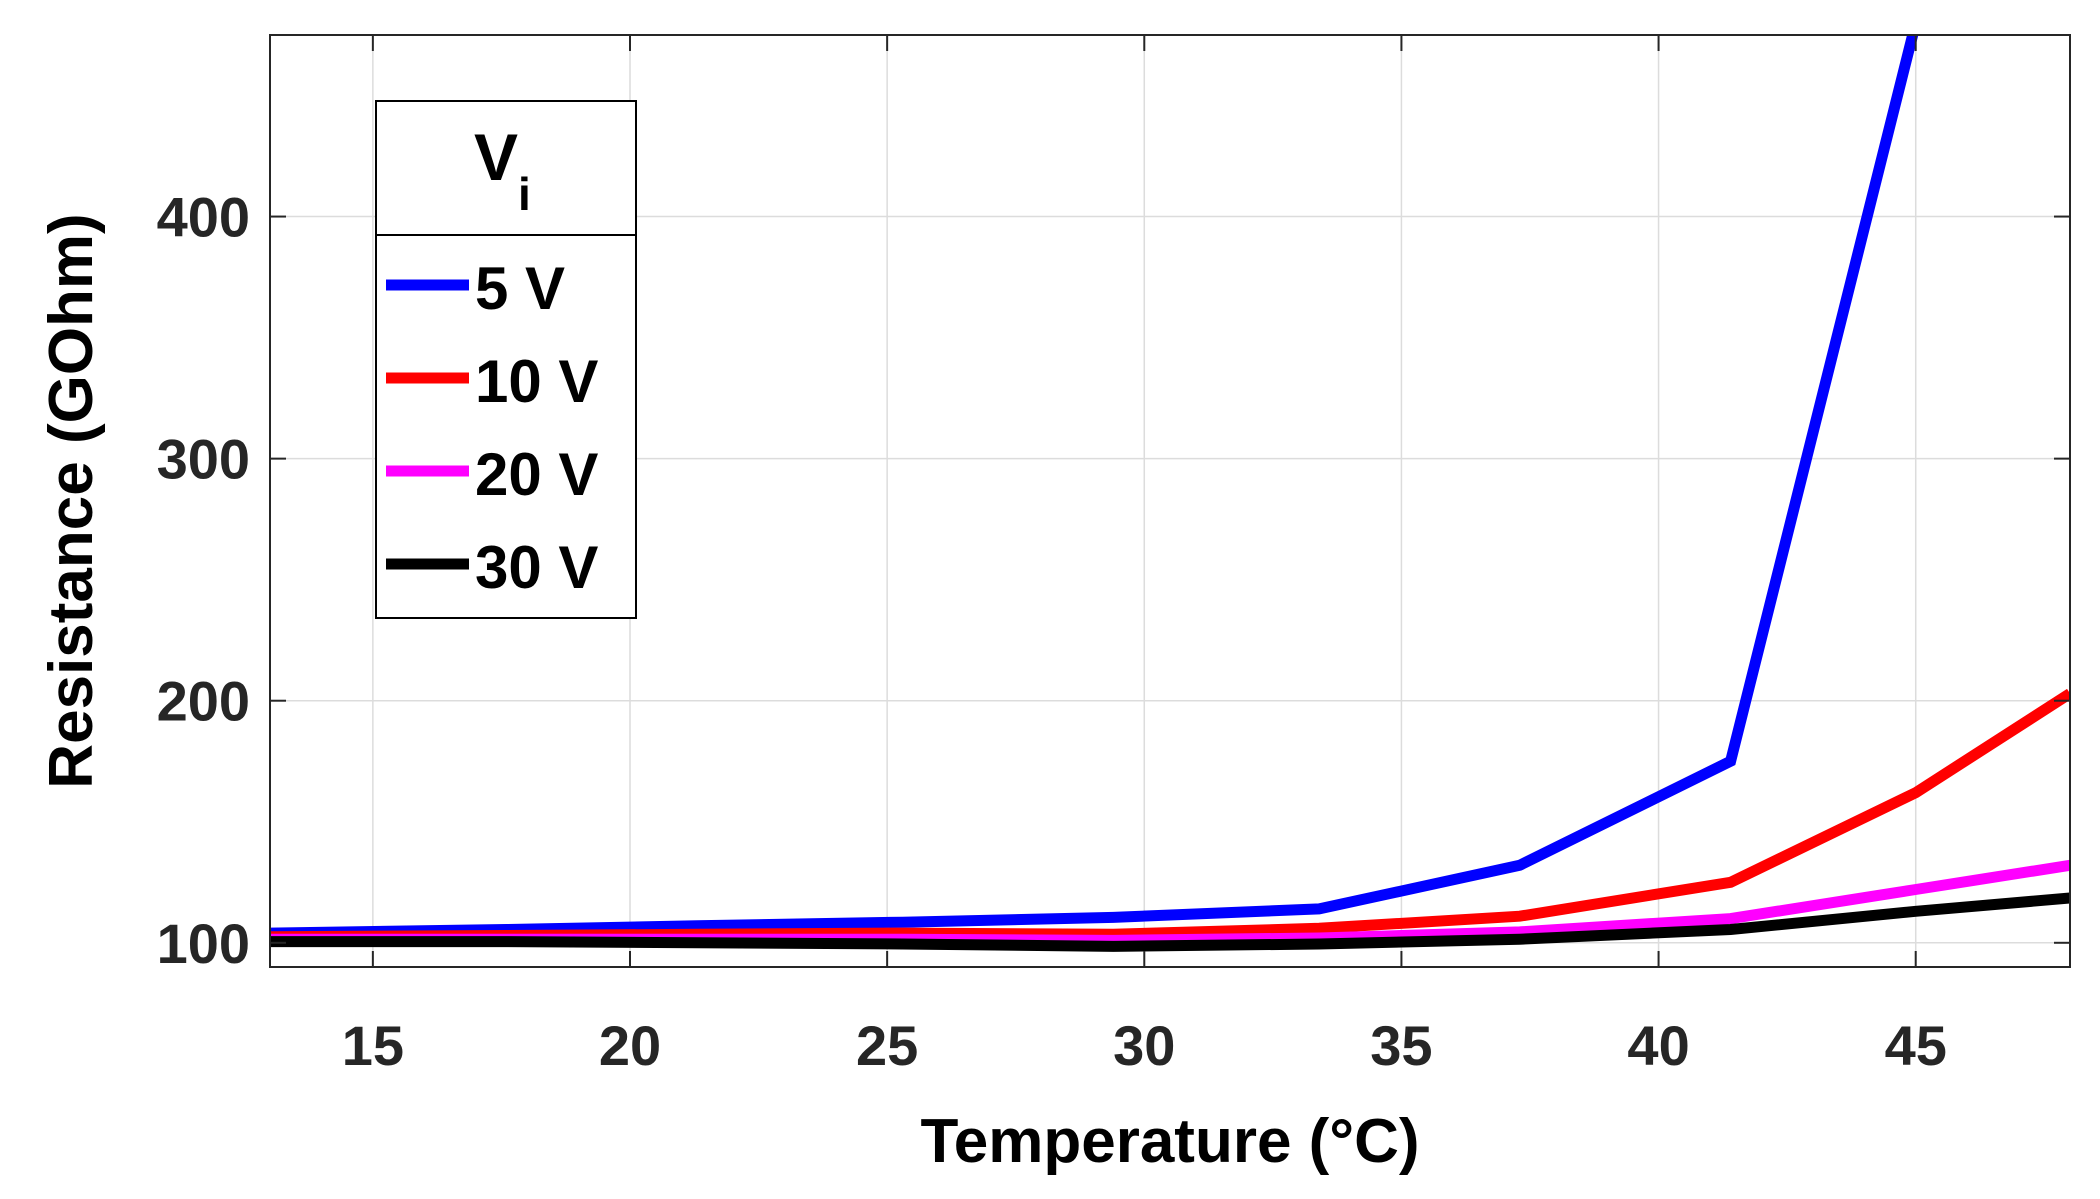 Image resolution: width=2100 pixels, height=1199 pixels. What do you see at coordinates (1401, 1045) in the screenshot?
I see `x-tick-label: 35` at bounding box center [1401, 1045].